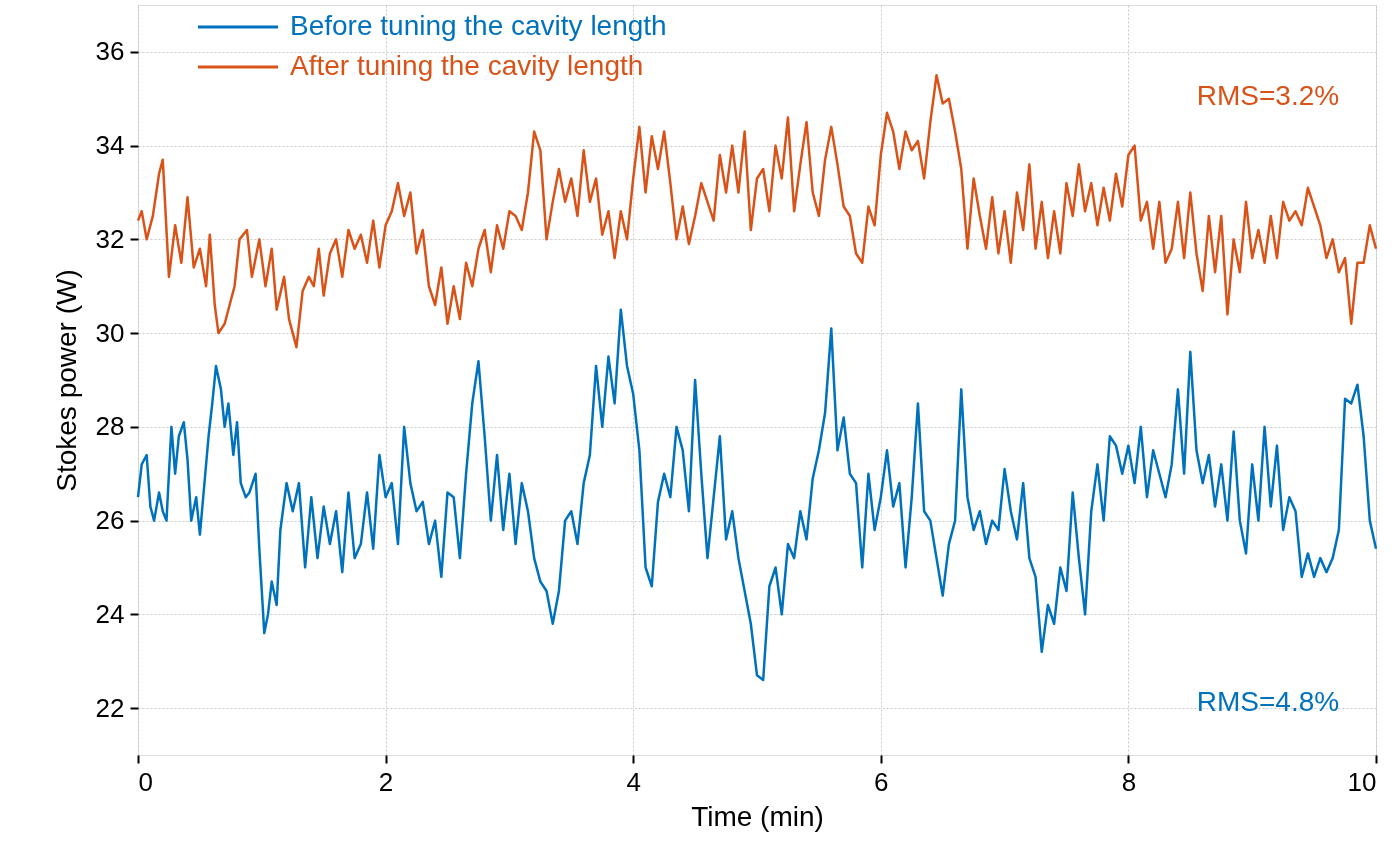  I want to click on y-tick-label: 32, so click(110, 238).